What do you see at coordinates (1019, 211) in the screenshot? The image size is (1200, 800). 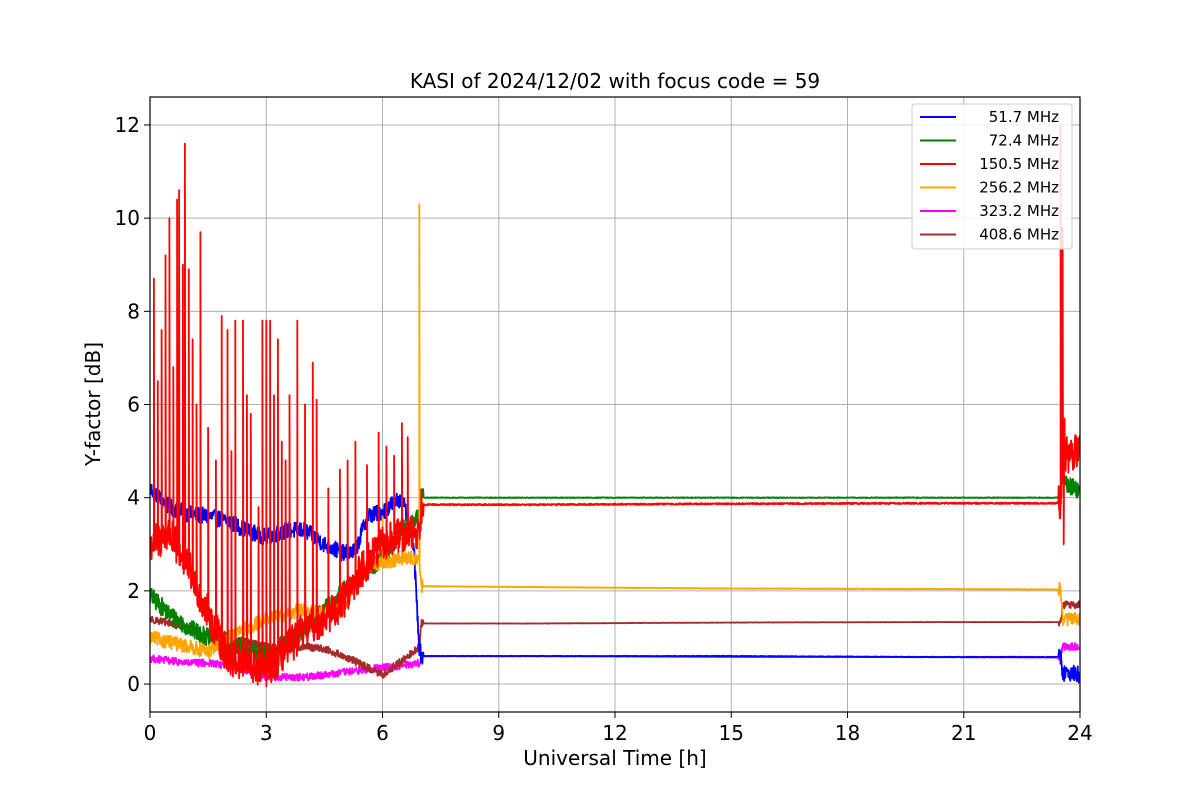 I see `legend-label: 323.2 MHz` at bounding box center [1019, 211].